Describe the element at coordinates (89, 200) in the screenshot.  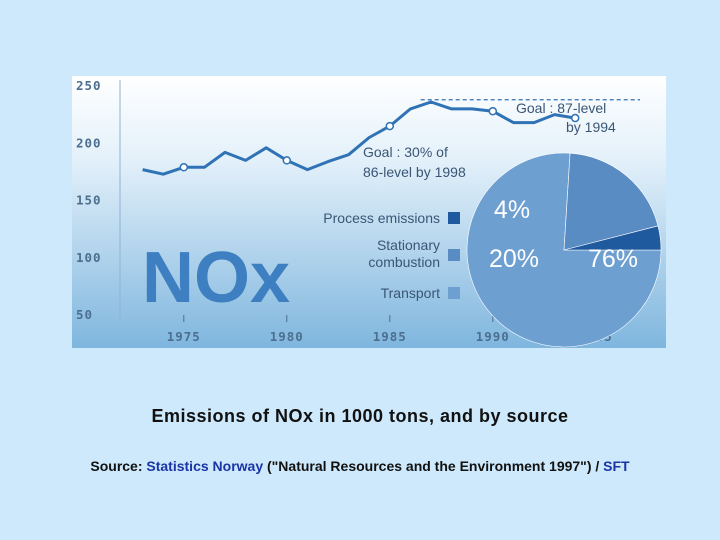
I see `y-tick-label: 150` at that location.